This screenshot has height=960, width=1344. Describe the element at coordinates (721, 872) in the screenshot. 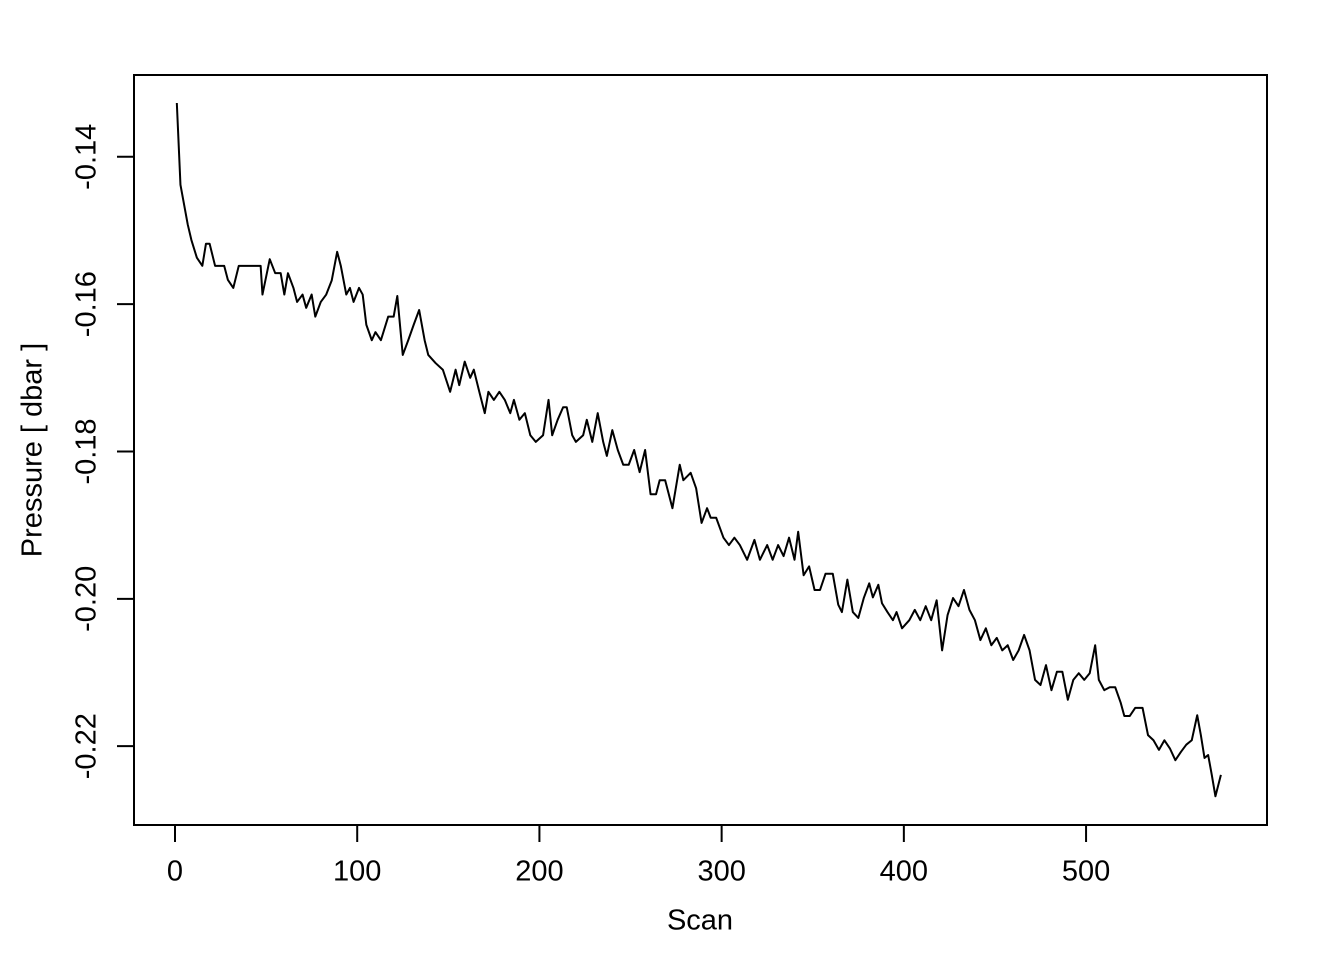

I see `x-tick-label: 300` at that location.